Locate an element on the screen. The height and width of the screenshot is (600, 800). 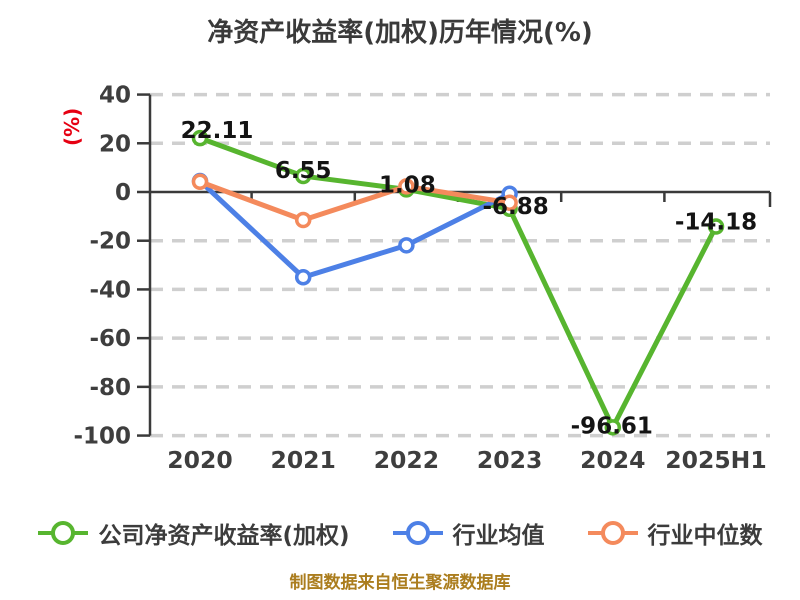
legend-item-industry-median: 行业中位数 is located at coordinates (675, 533).